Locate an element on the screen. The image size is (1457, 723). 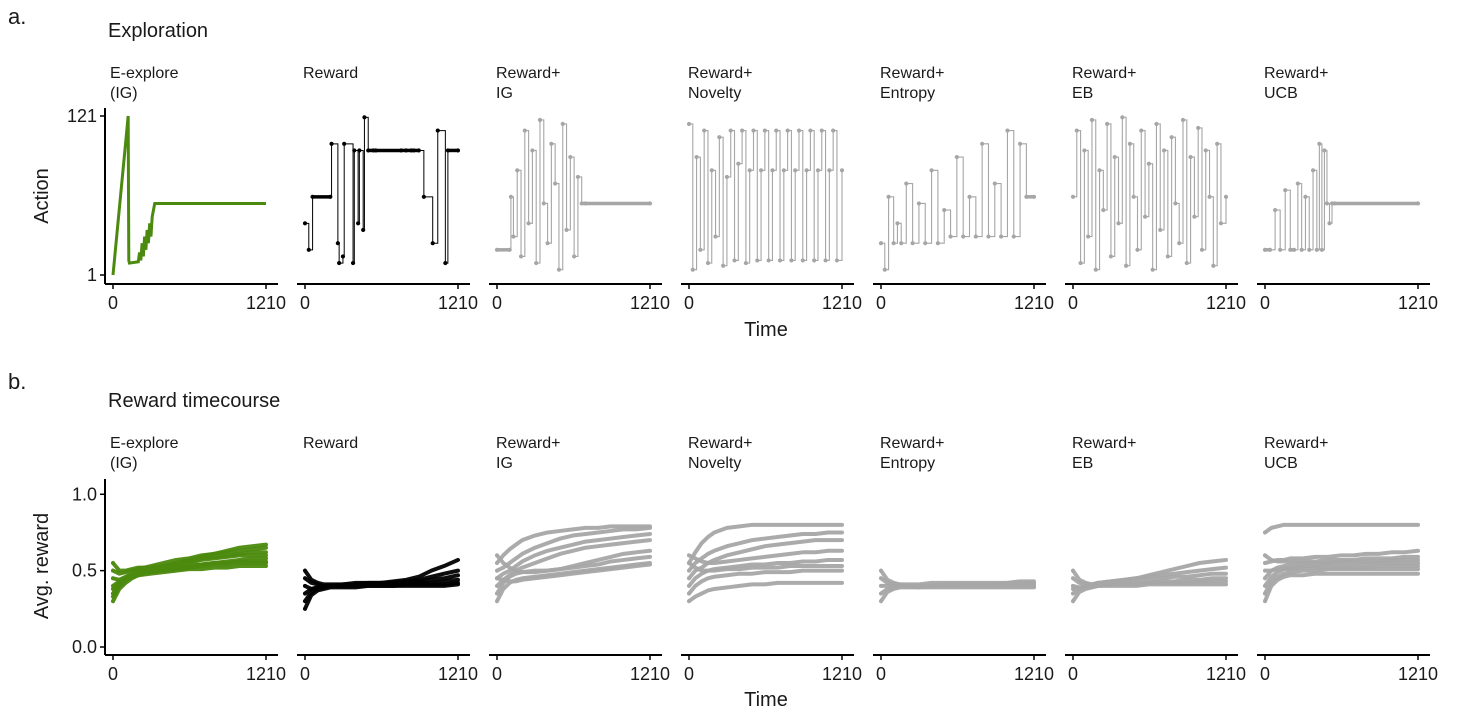
facet-4: Reward+ Entropy 0 1210 is located at coordinates (963, 559).